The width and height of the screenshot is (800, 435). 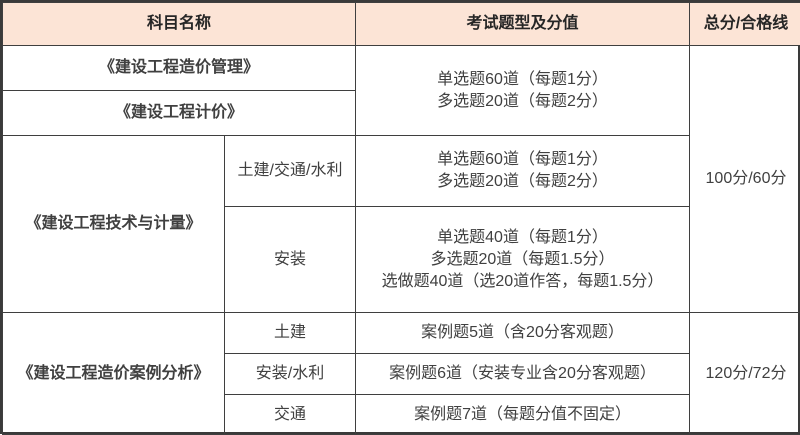 I want to click on cell-category-install-water: 安装/水利, so click(x=290, y=374).